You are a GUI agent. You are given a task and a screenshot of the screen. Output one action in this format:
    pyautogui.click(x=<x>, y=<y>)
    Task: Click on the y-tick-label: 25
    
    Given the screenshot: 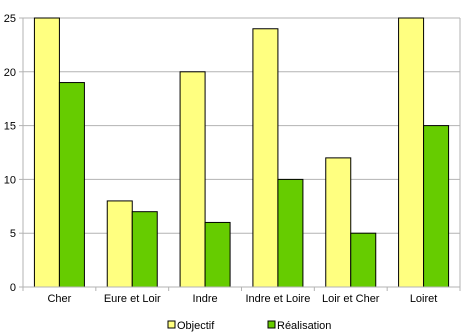 What is the action you would take?
    pyautogui.click(x=10, y=19)
    